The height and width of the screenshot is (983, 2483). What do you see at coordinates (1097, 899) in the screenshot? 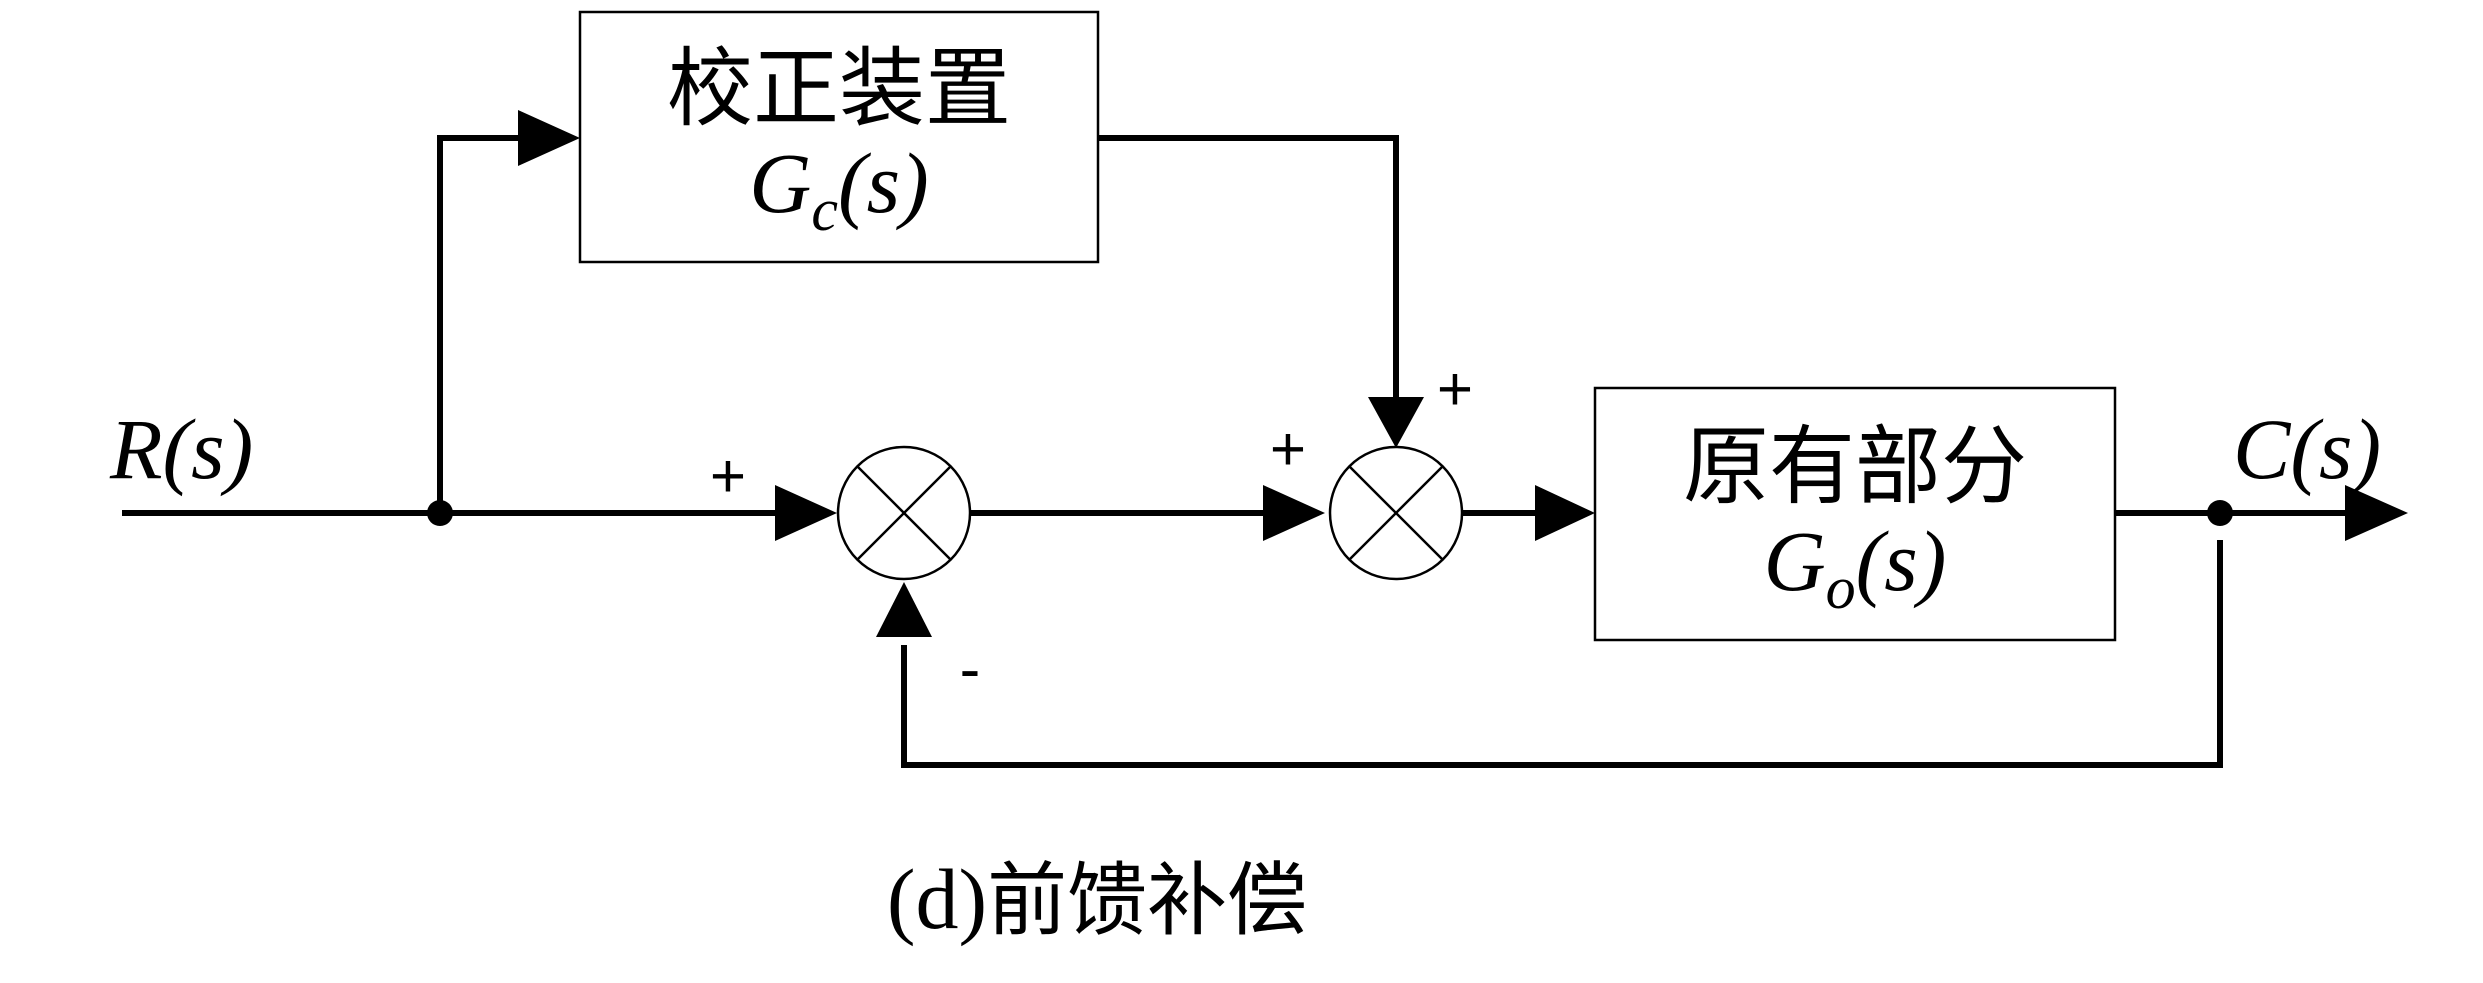
I see `figure-caption: (d)前馈补偿` at bounding box center [1097, 899].